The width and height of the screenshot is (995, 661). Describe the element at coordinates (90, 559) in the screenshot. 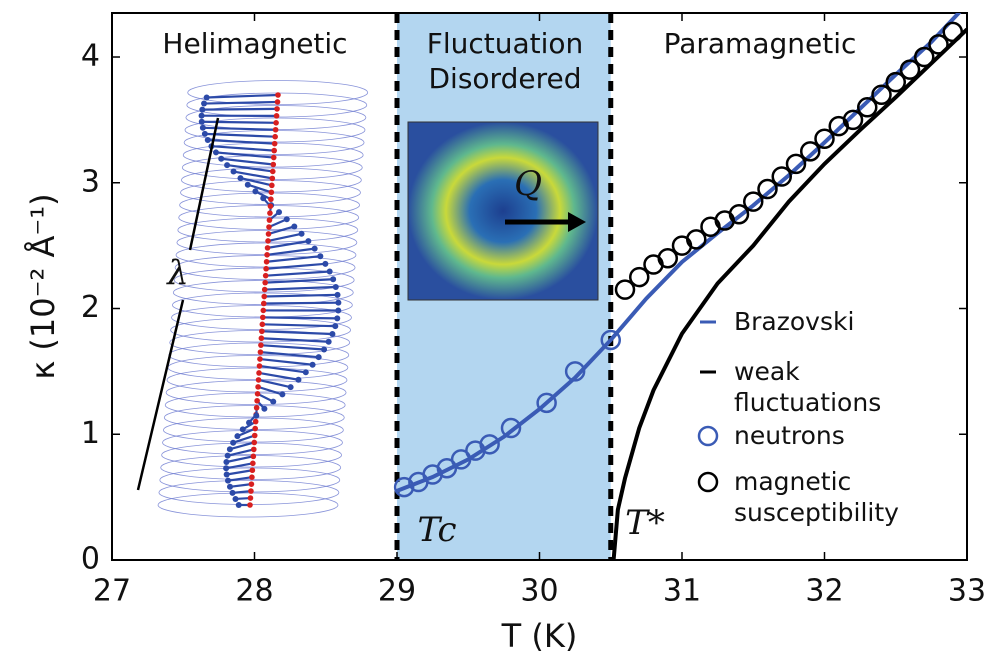

I see `y-tick-label: 0` at that location.